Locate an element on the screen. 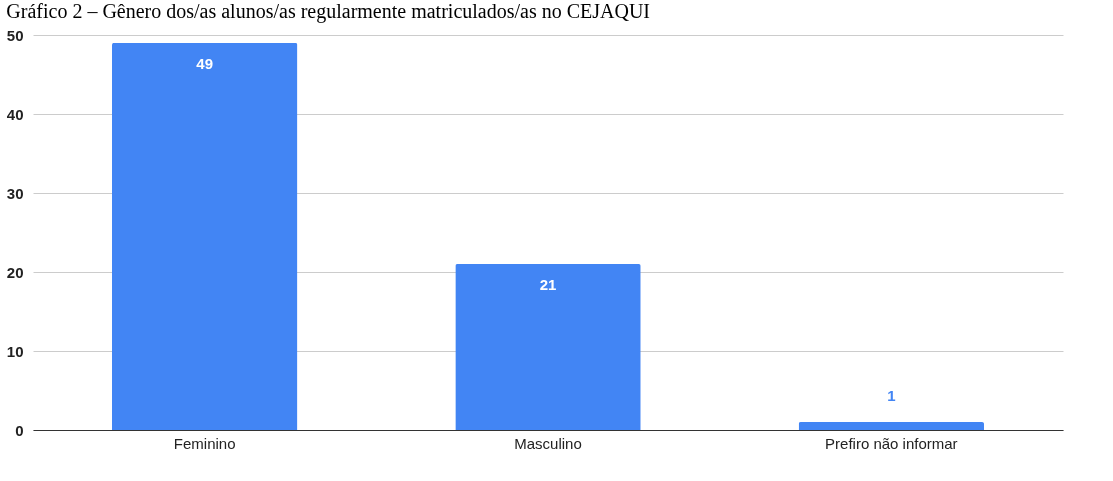  y-tick-label: 30 is located at coordinates (15, 193).